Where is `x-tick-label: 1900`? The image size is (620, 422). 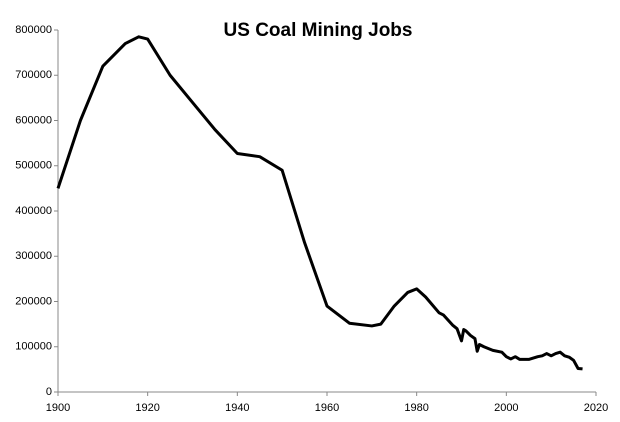
x-tick-label: 1900 is located at coordinates (58, 408).